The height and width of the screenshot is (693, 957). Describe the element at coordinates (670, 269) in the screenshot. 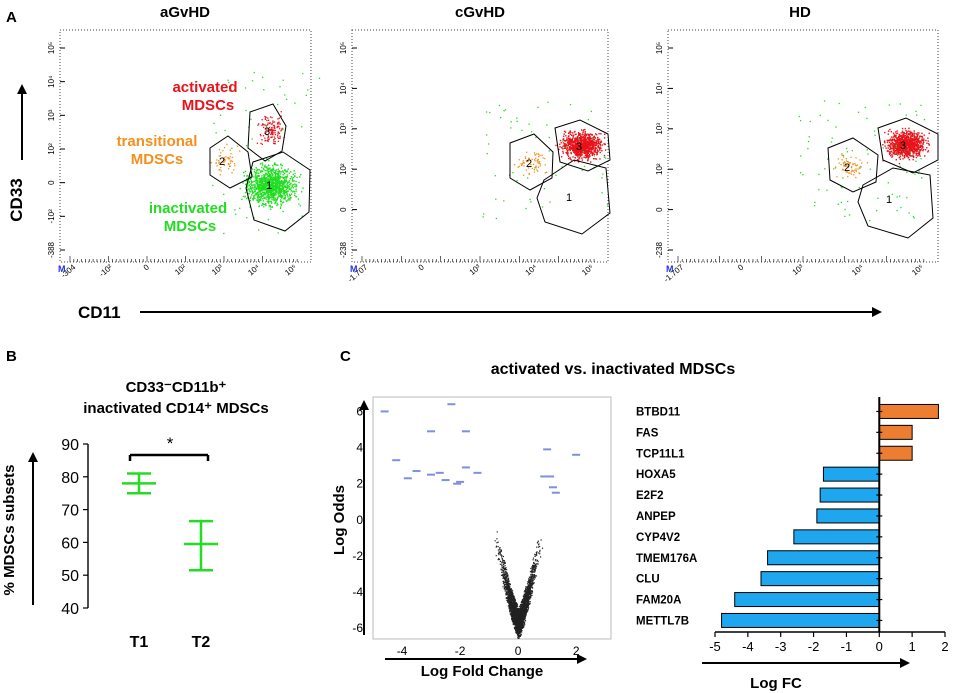

I see `corner-marker: M` at that location.